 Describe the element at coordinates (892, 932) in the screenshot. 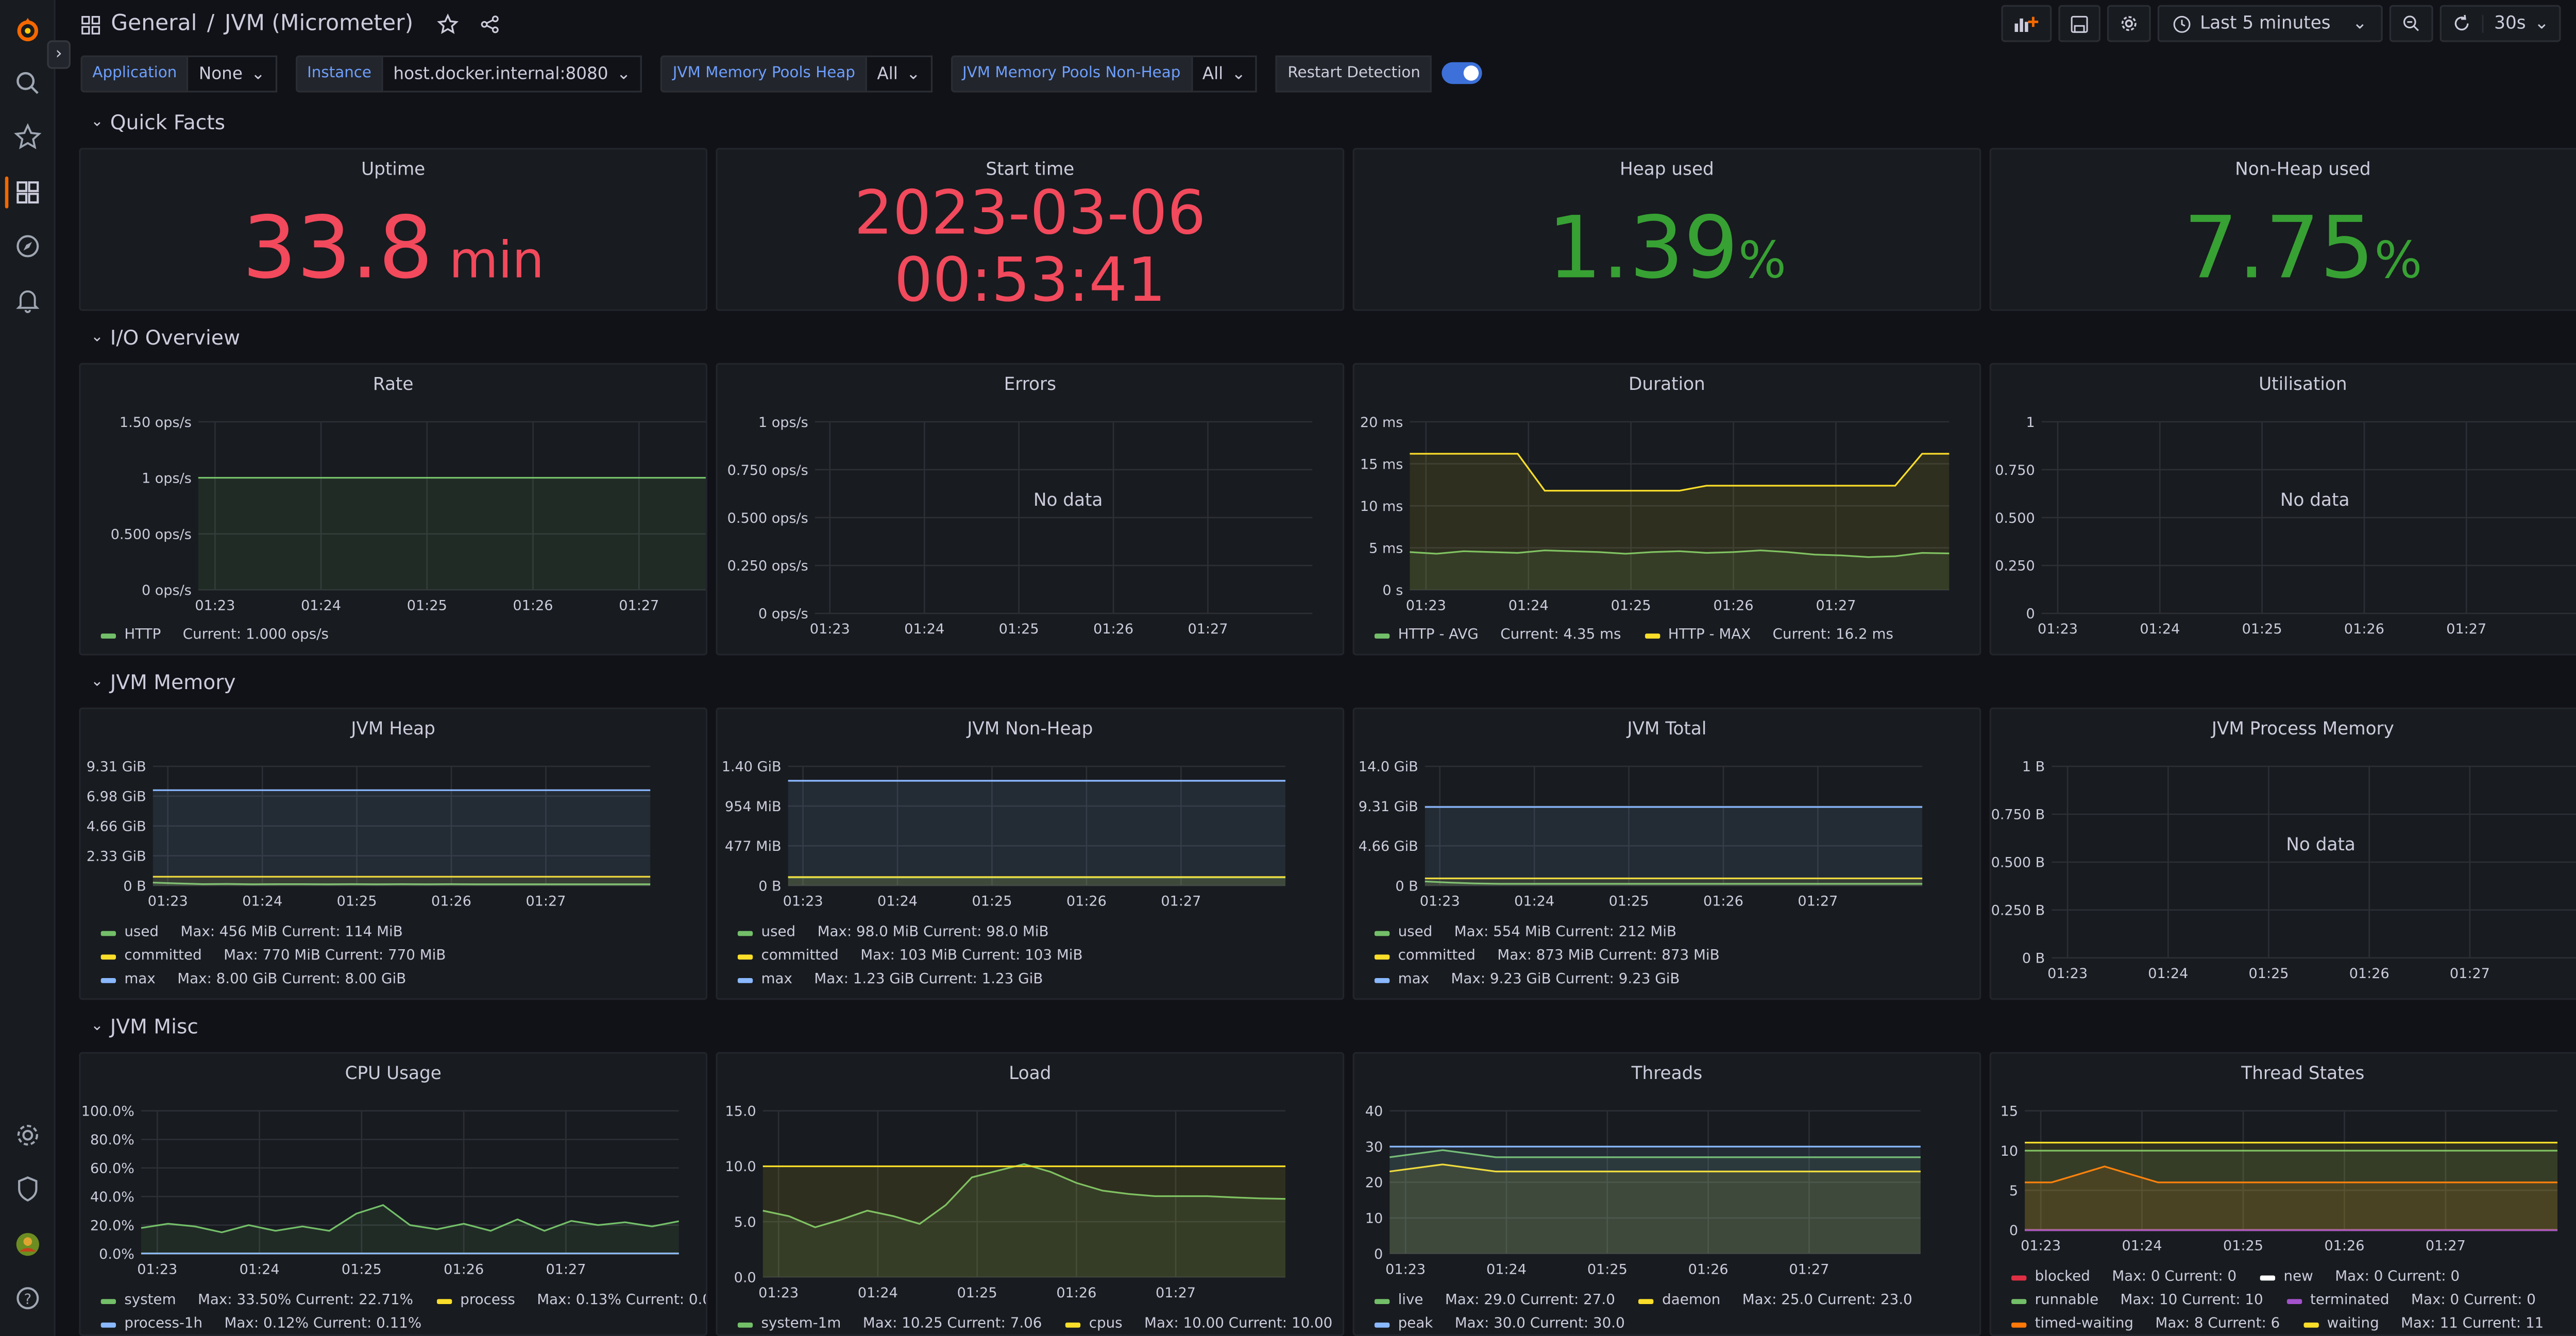

I see `legend-item: used Max: 98.0 MiB Current: 98.0 MiB` at that location.